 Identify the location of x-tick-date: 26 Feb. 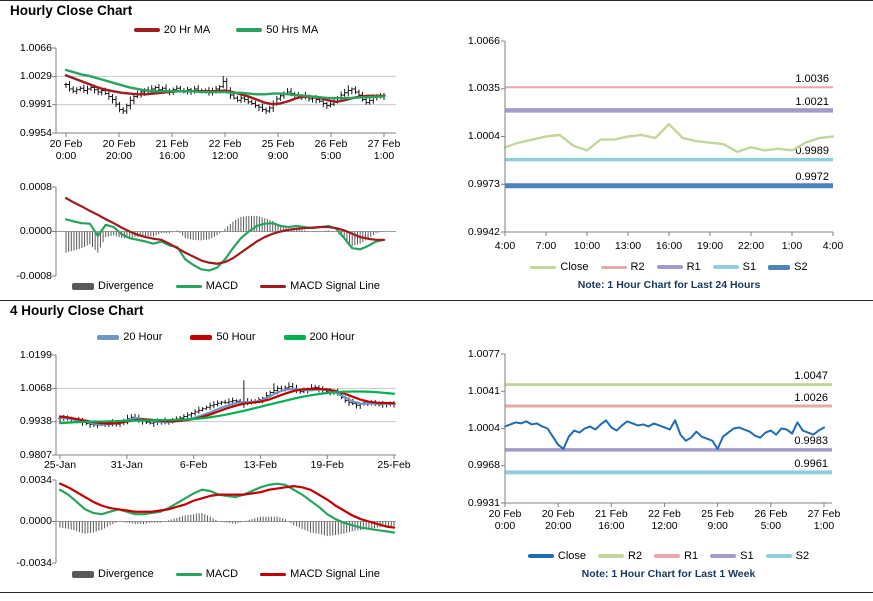
(771, 514).